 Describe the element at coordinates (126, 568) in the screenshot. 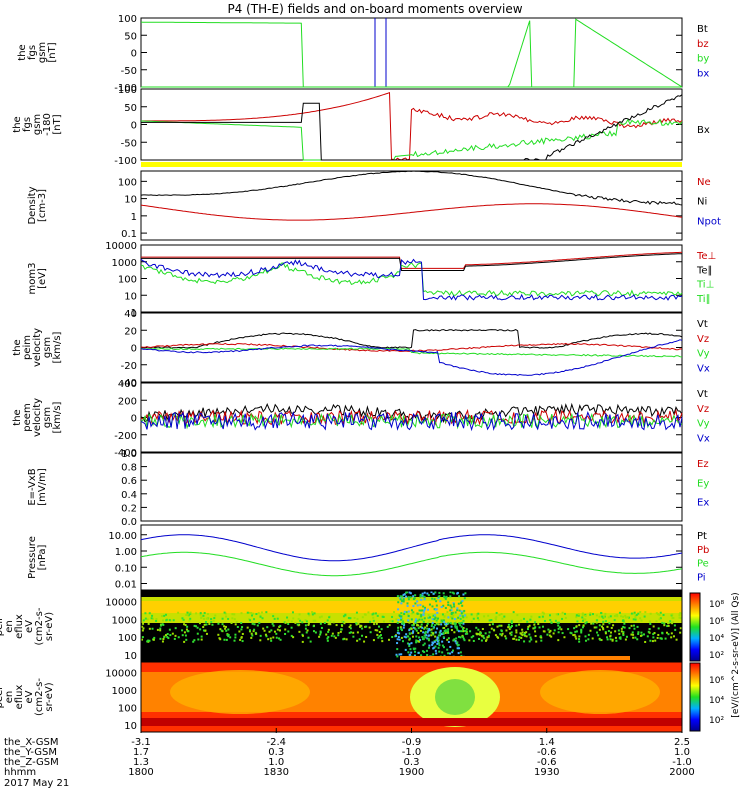

I see `ytick-label: 0.10` at that location.